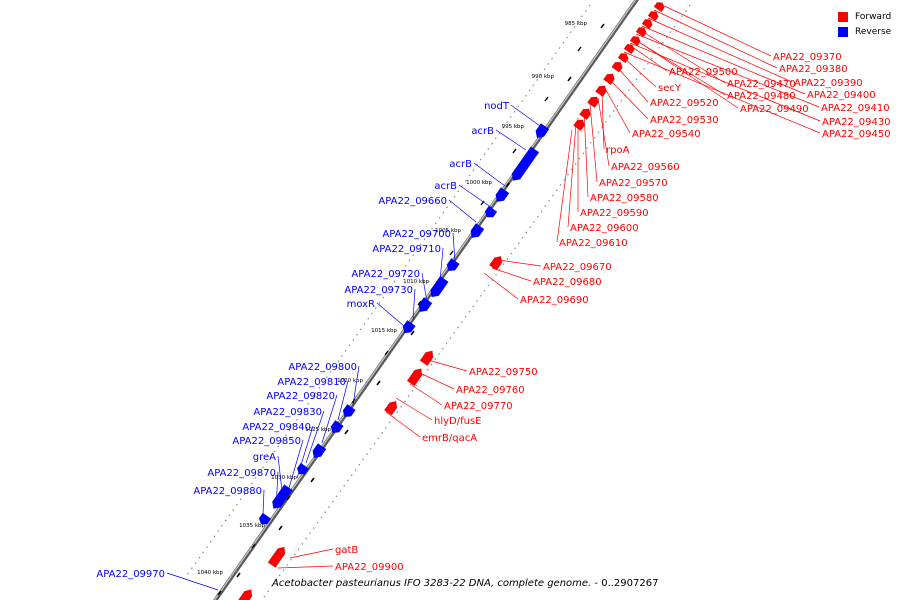 The image size is (900, 600). What do you see at coordinates (807, 57) in the screenshot?
I see `forward-gene-label: APA22_09370` at bounding box center [807, 57].